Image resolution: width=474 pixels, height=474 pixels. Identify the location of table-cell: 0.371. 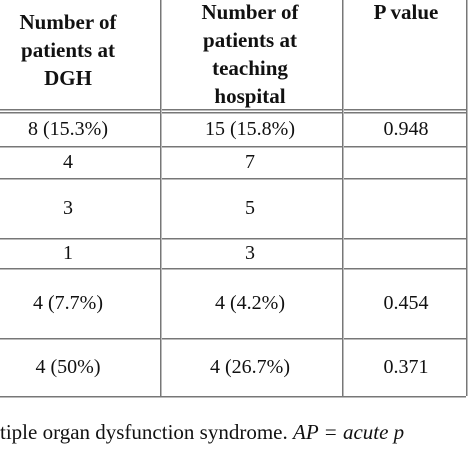
(406, 367).